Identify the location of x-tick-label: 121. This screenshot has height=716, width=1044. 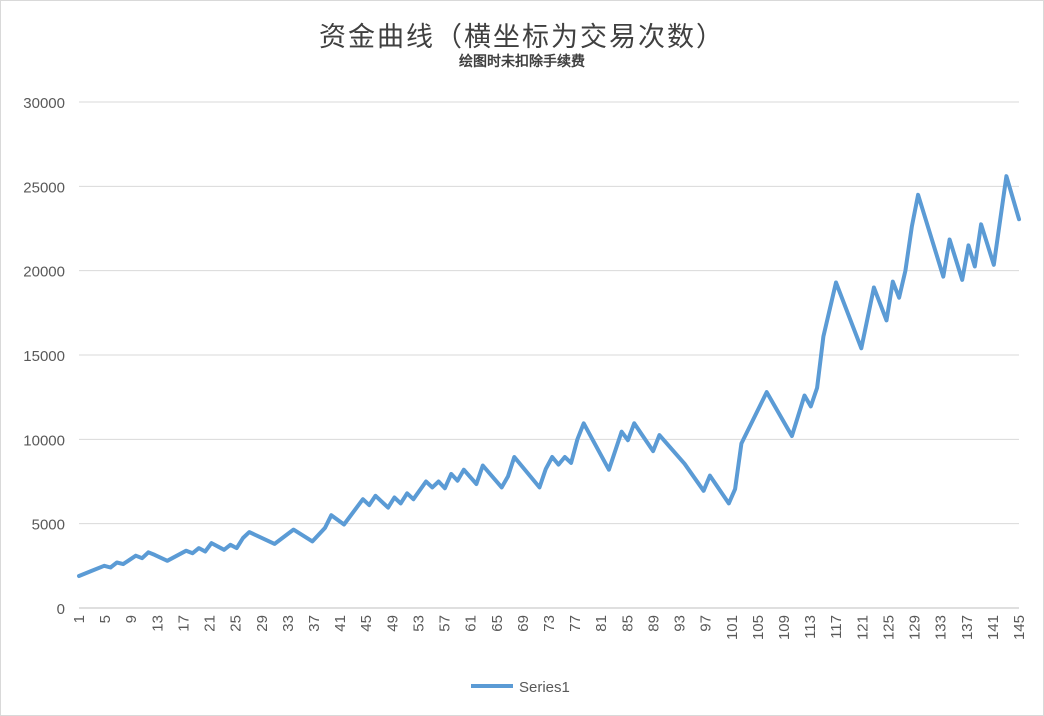
(862, 627).